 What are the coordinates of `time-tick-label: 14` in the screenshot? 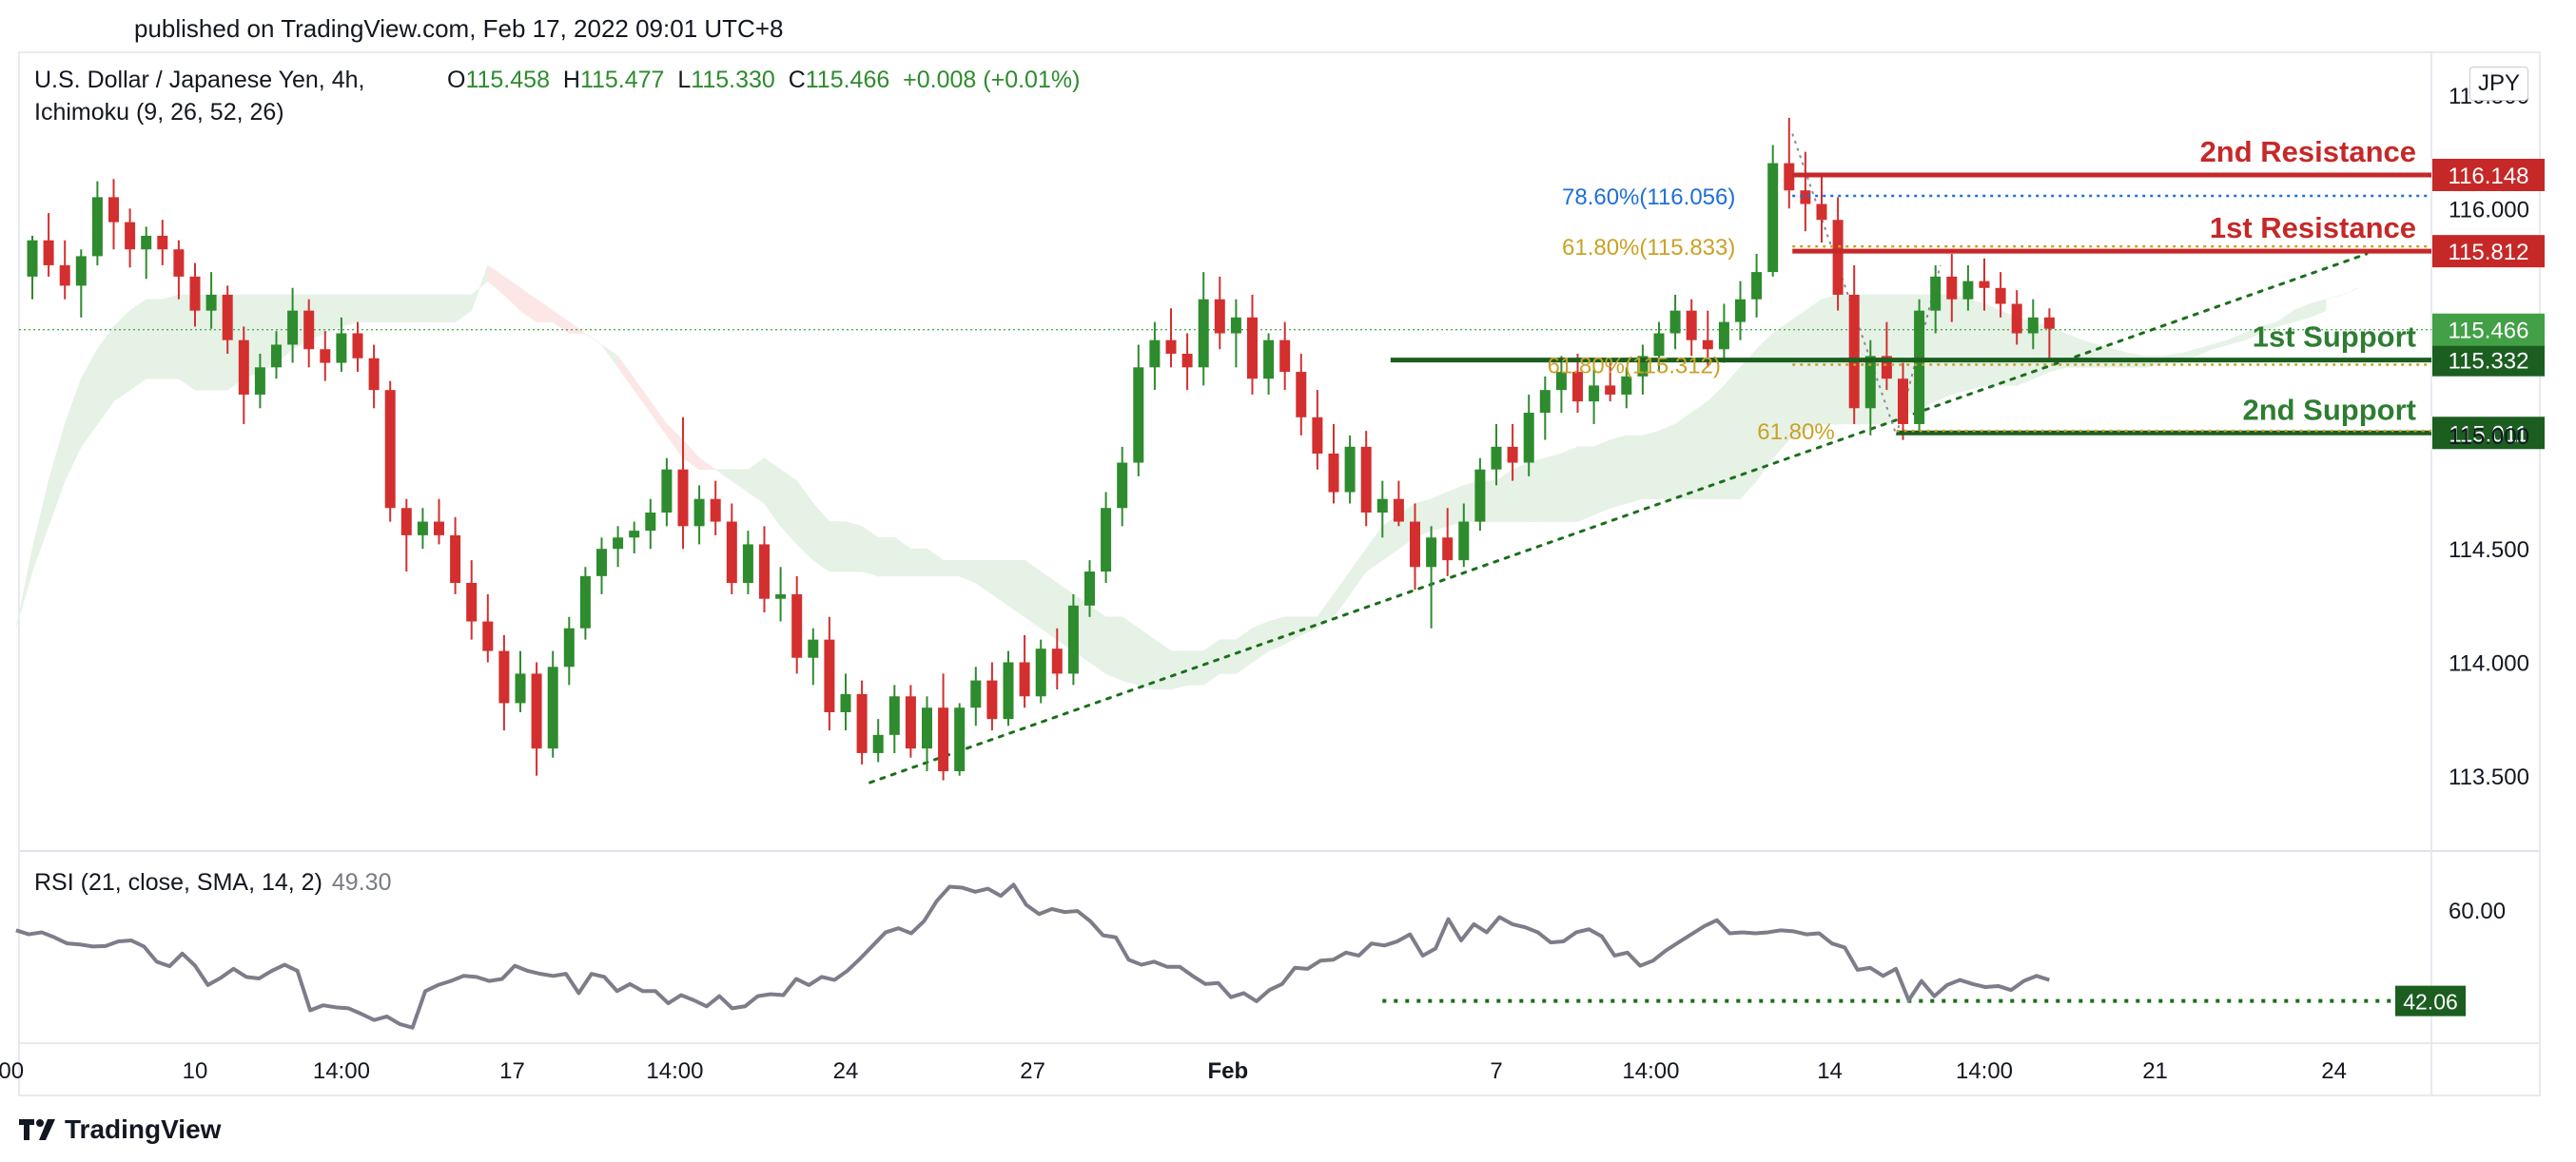 It's located at (1830, 1071).